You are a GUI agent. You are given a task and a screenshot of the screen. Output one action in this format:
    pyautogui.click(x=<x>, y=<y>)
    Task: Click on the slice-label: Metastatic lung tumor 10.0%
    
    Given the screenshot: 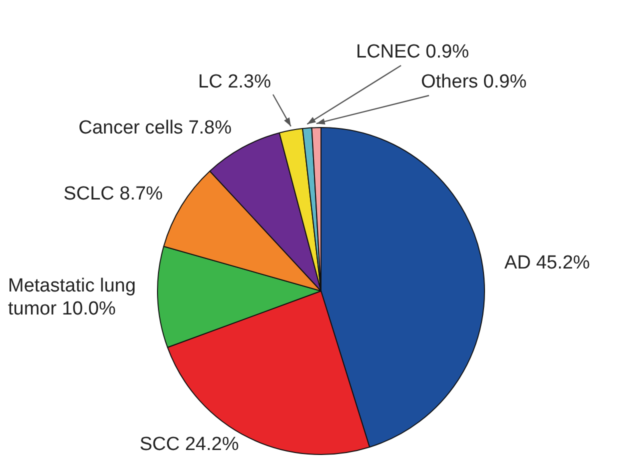 What is the action you would take?
    pyautogui.click(x=72, y=298)
    